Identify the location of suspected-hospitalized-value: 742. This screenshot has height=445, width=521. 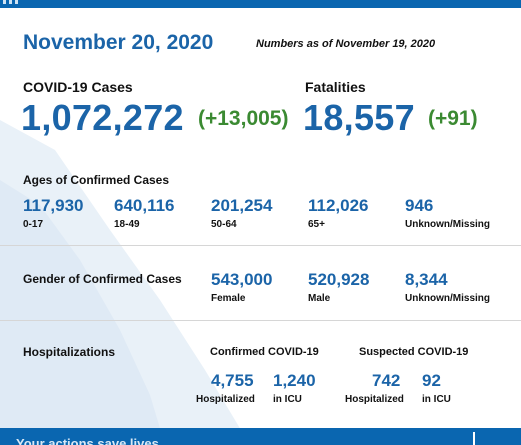
(386, 380).